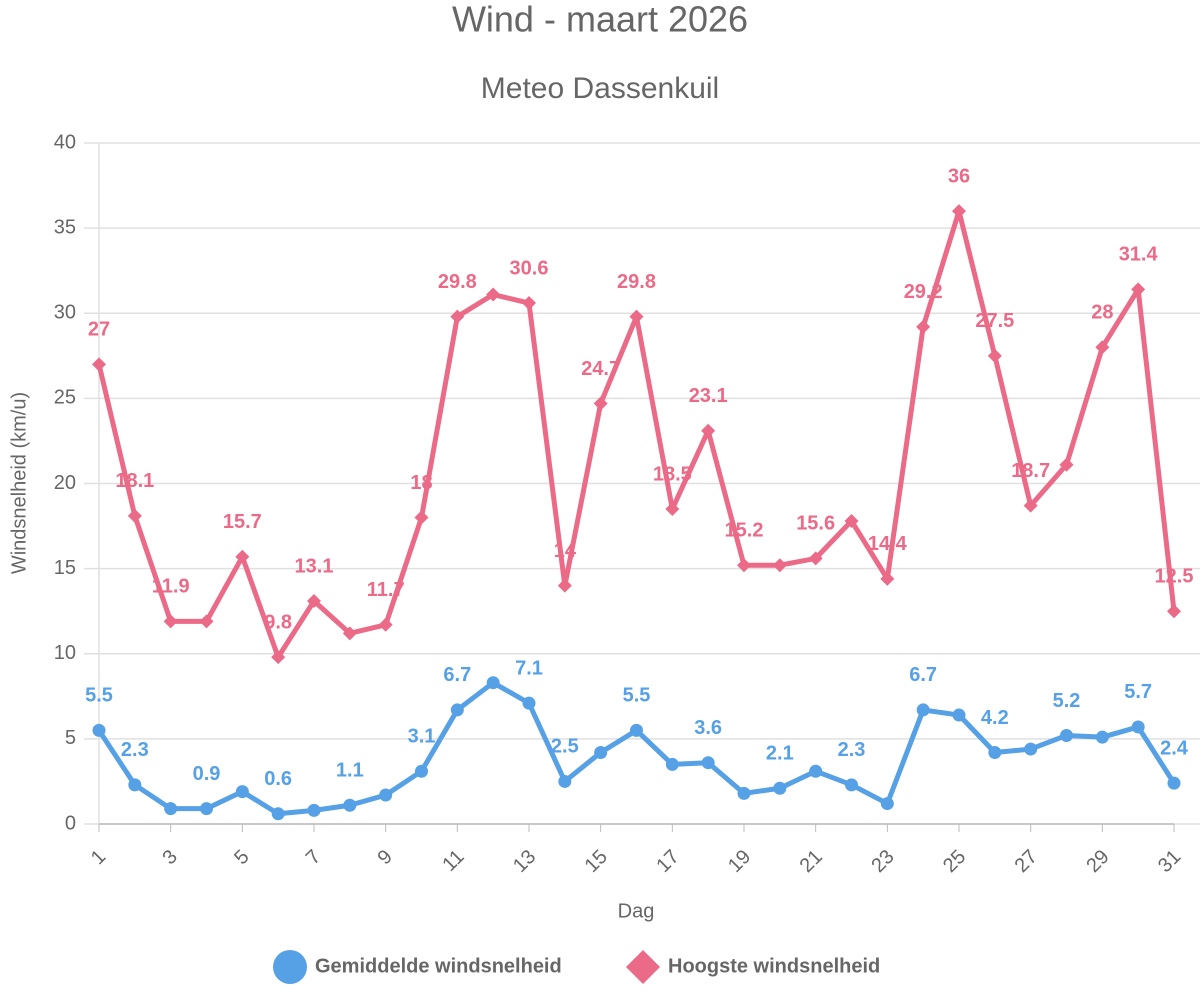 Image resolution: width=1200 pixels, height=1000 pixels. Describe the element at coordinates (529, 668) in the screenshot. I see `data-label: 7.1` at that location.